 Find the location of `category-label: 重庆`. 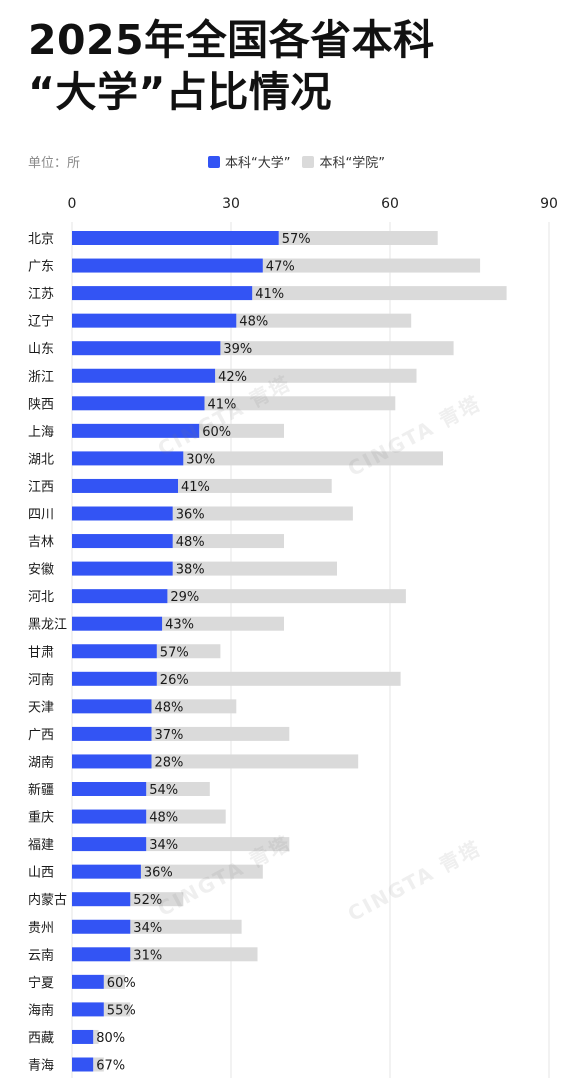

category-label: 重庆 is located at coordinates (41, 818).